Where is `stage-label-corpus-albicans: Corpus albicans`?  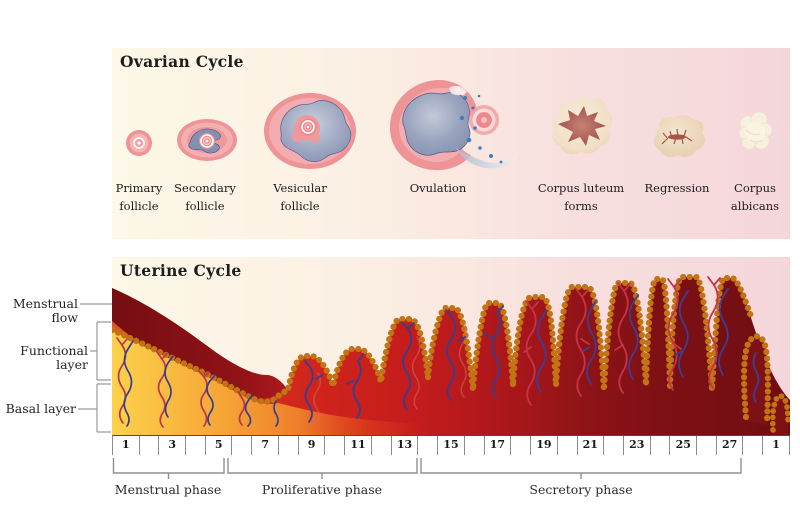 stage-label-corpus-albicans: Corpus albicans is located at coordinates (755, 197).